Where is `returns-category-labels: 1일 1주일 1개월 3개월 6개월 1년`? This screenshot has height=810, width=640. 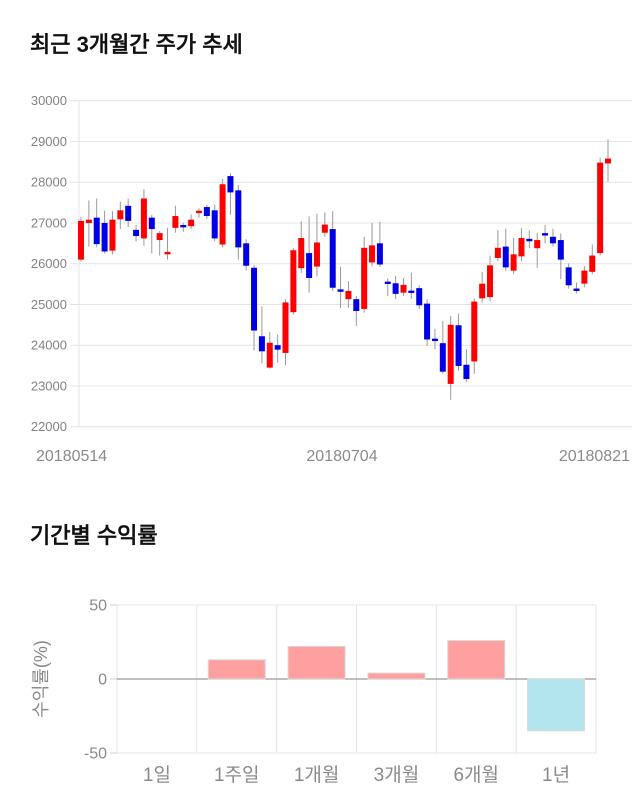 returns-category-labels: 1일 1주일 1개월 3개월 6개월 1년 is located at coordinates (356, 775).